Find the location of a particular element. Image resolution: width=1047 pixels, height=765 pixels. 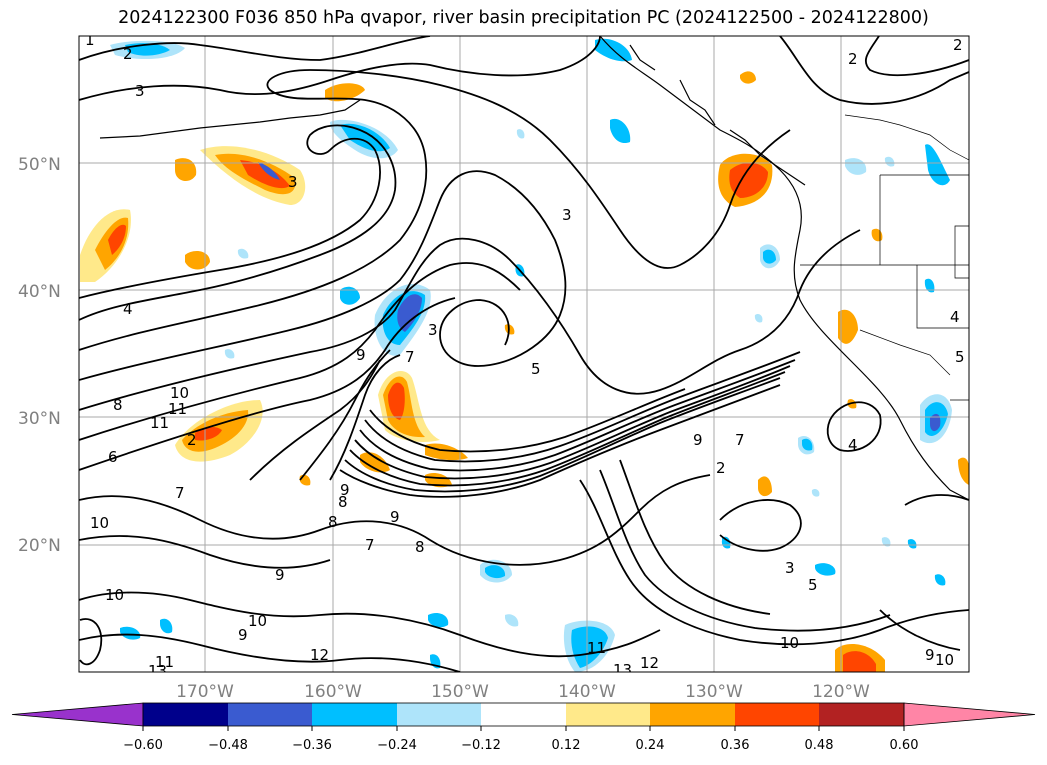

colorbar-ticks is located at coordinates (523, 728).